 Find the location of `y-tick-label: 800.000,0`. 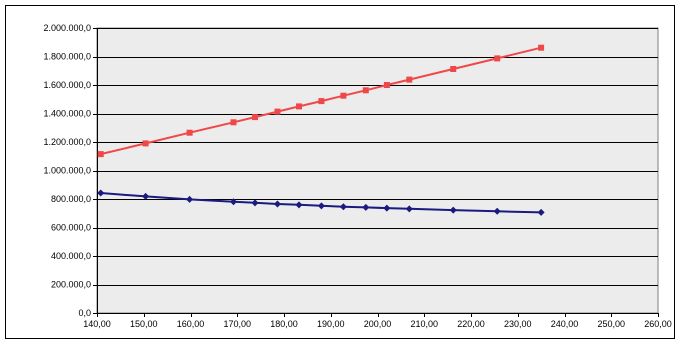

y-tick-label: 800.000,0 is located at coordinates (71, 199).